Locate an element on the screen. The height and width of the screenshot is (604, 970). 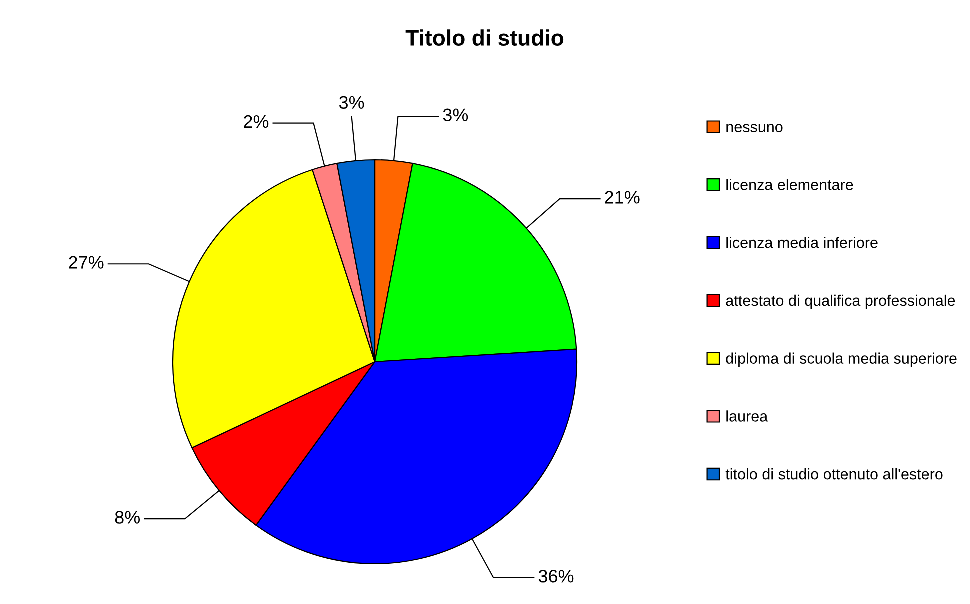
legend-label: nessuno is located at coordinates (754, 128).